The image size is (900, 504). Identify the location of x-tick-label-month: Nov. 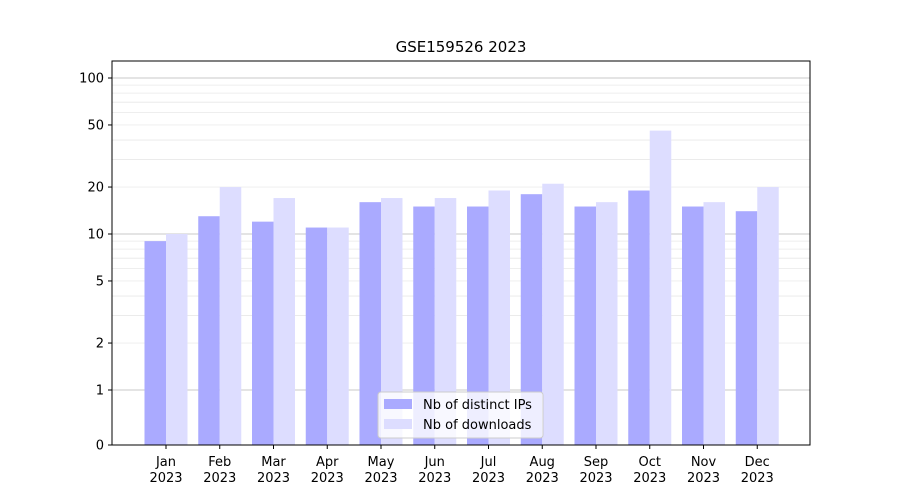
(704, 462).